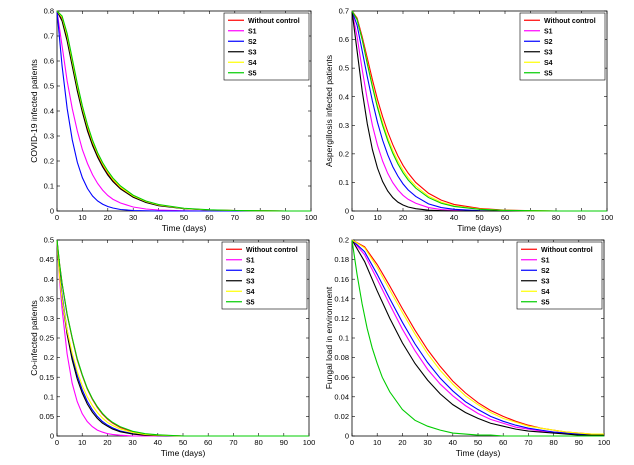 The height and width of the screenshot is (465, 634). Describe the element at coordinates (341, 416) in the screenshot. I see `panel-4-ytick-label: 0.02` at that location.